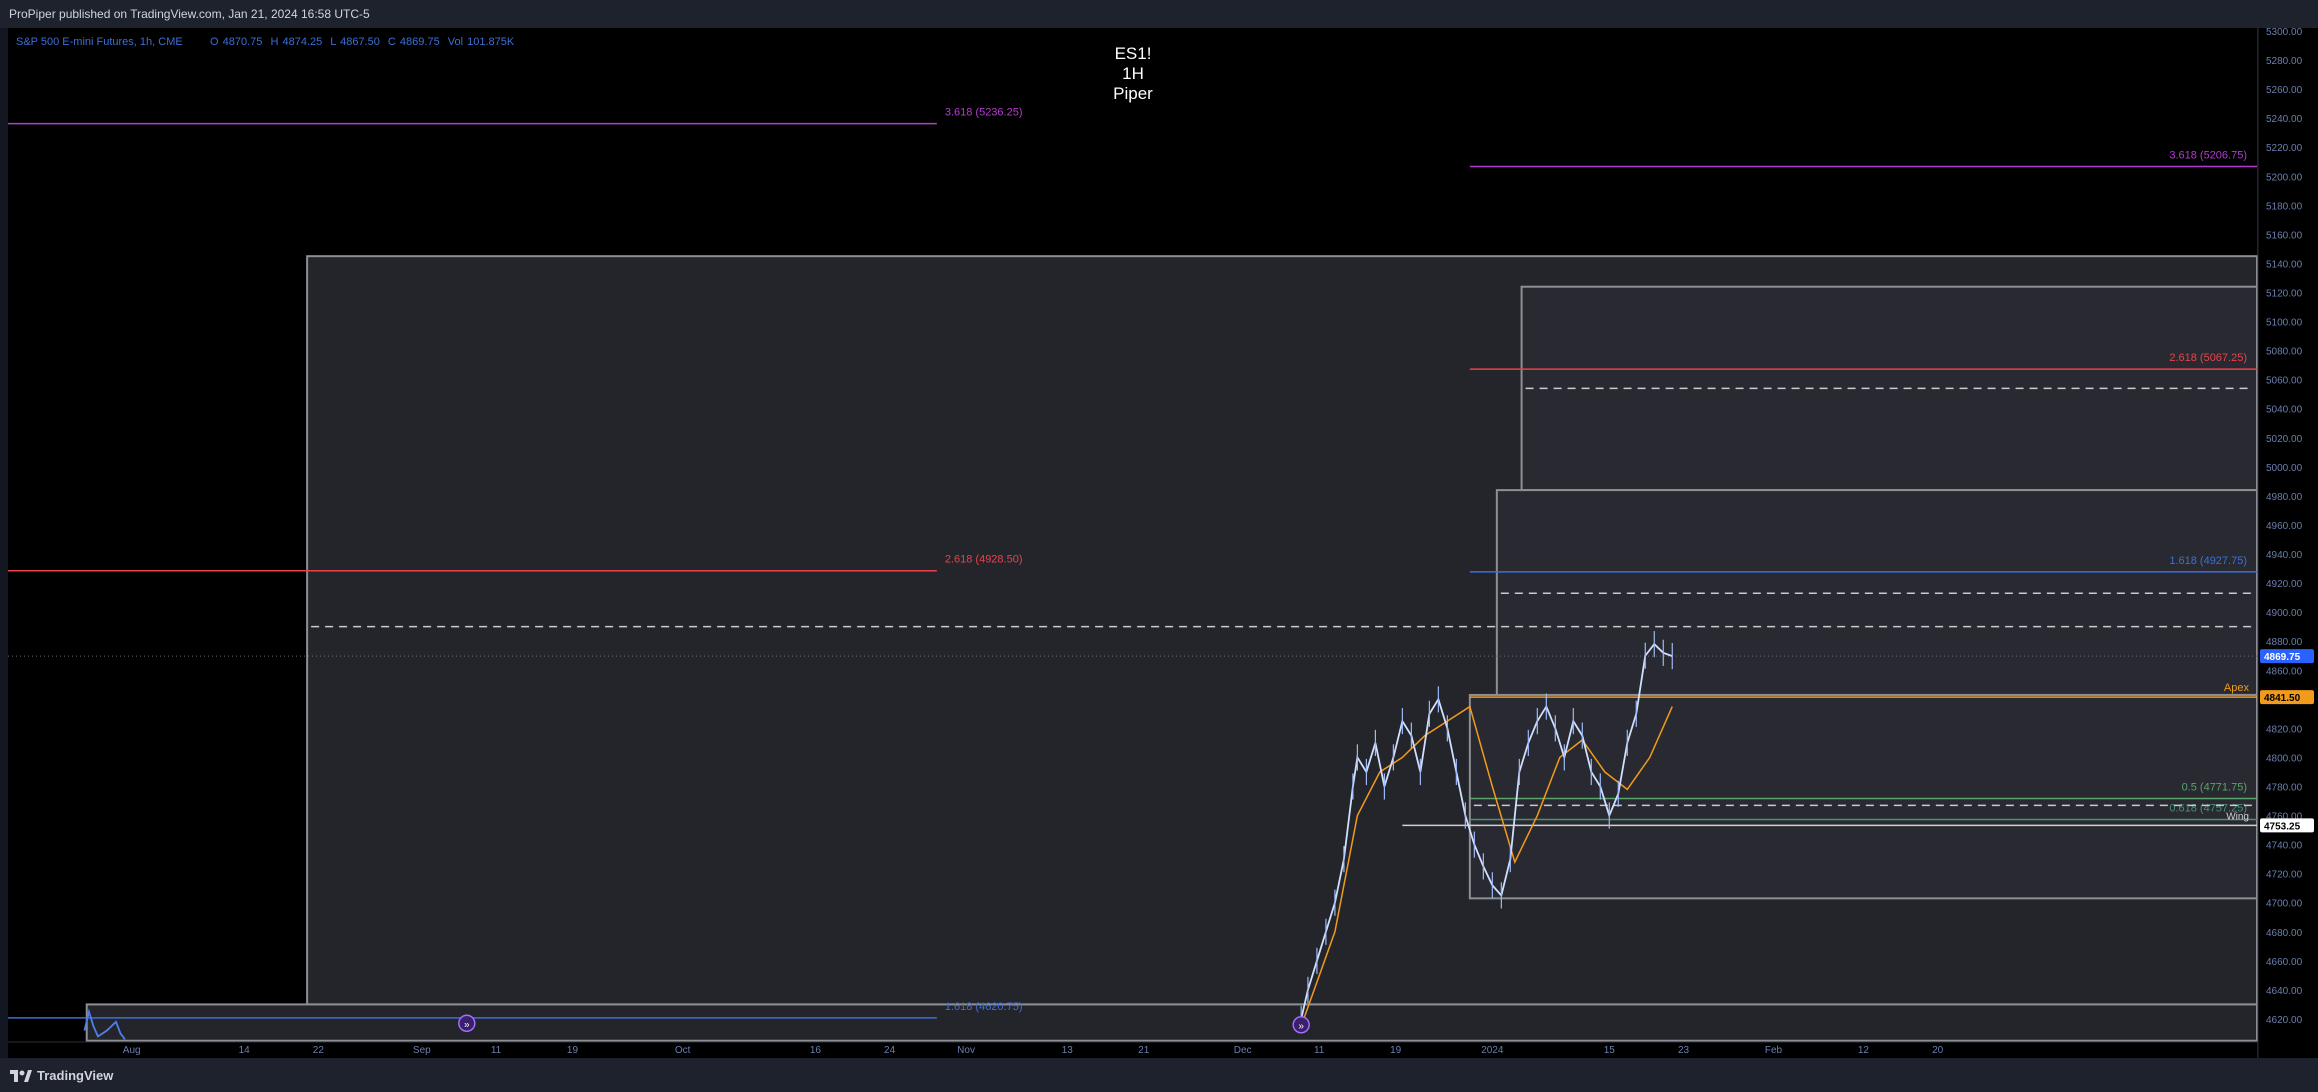 The image size is (2318, 1092). Describe the element at coordinates (890, 1050) in the screenshot. I see `time-tick-8: 24` at that location.